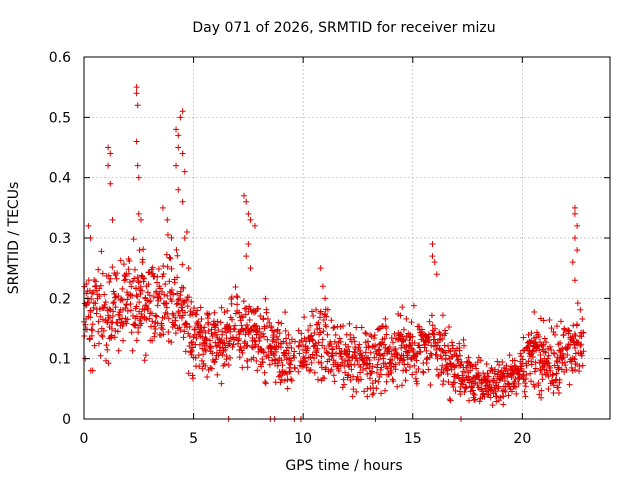  Describe the element at coordinates (60, 239) in the screenshot. I see `y-tick-label: 0.3` at that location.